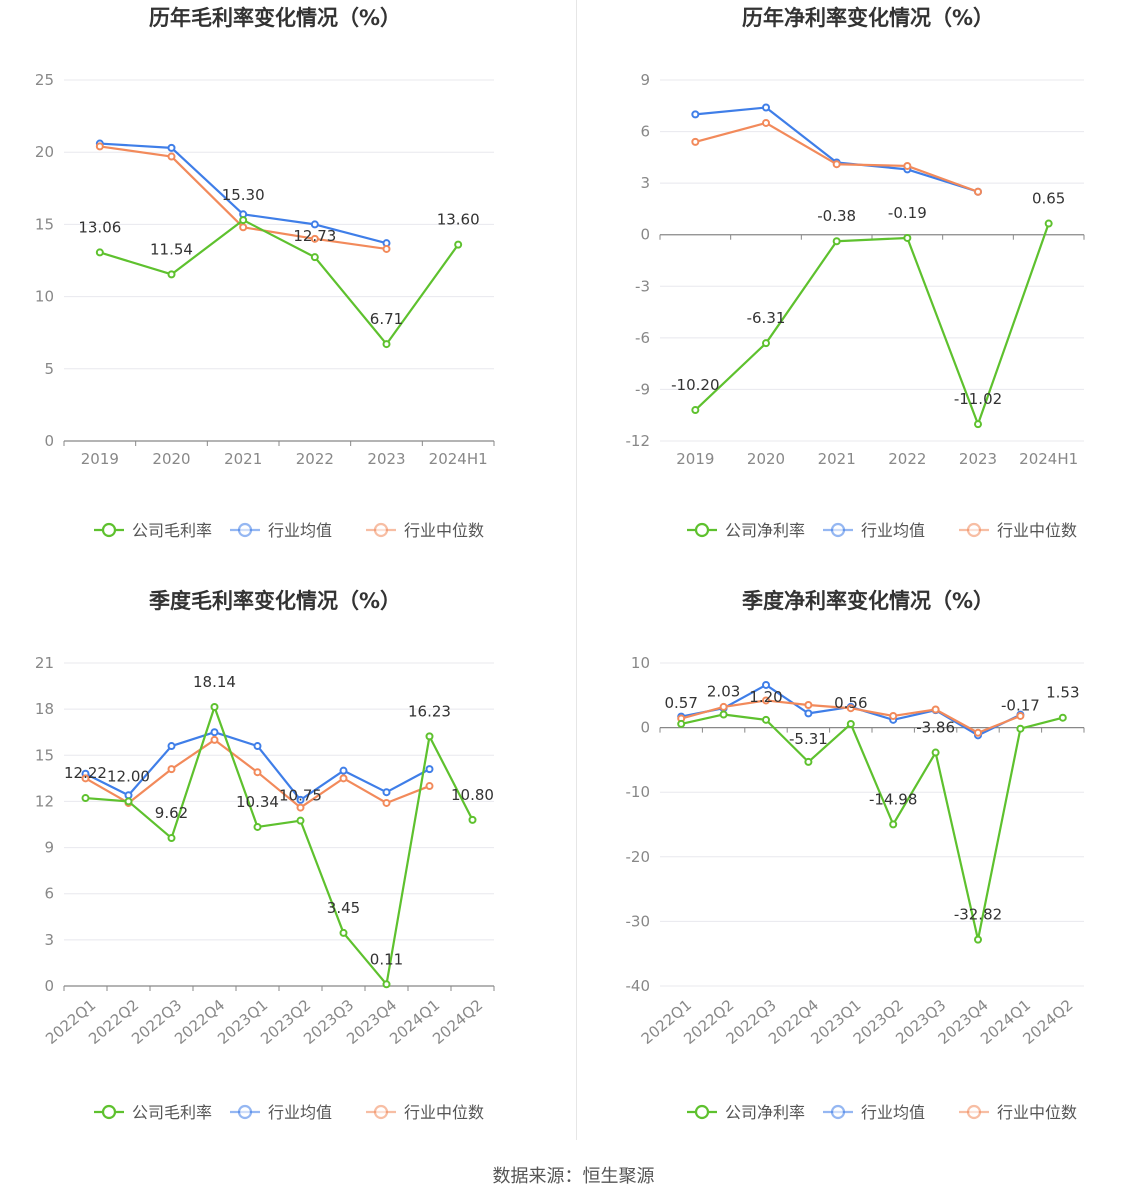  What do you see at coordinates (44, 663) in the screenshot?
I see `y-tick-label: 21` at bounding box center [44, 663].